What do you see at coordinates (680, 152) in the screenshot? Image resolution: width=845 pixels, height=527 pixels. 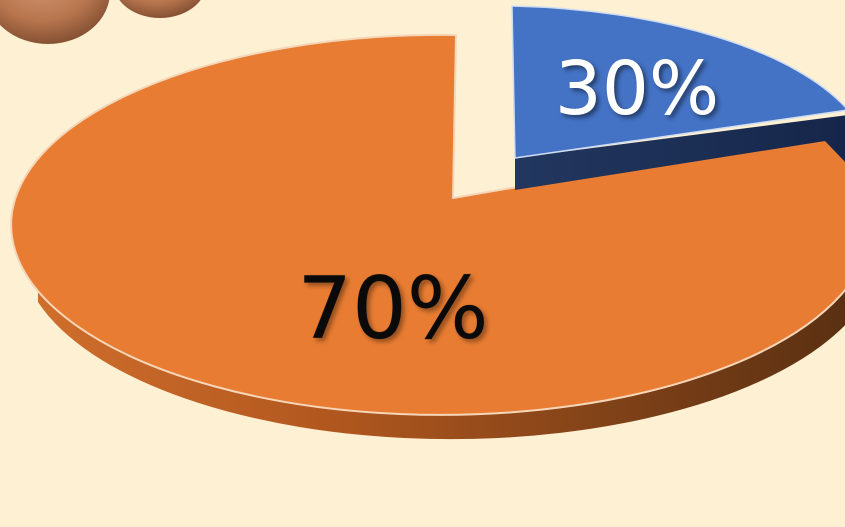 I see `pie-slice-30-side` at bounding box center [680, 152].